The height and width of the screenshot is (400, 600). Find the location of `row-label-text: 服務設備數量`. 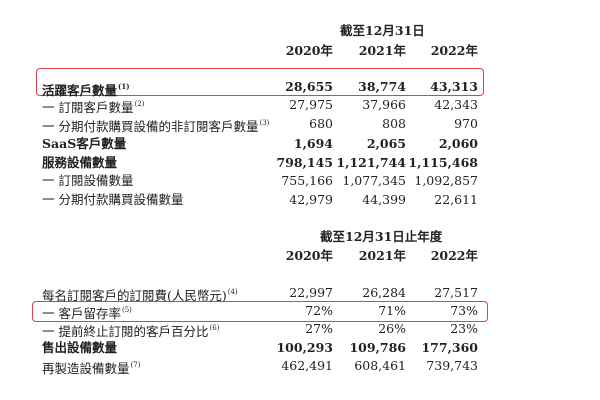

row-label-text: 服務設備數量 is located at coordinates (80, 162).